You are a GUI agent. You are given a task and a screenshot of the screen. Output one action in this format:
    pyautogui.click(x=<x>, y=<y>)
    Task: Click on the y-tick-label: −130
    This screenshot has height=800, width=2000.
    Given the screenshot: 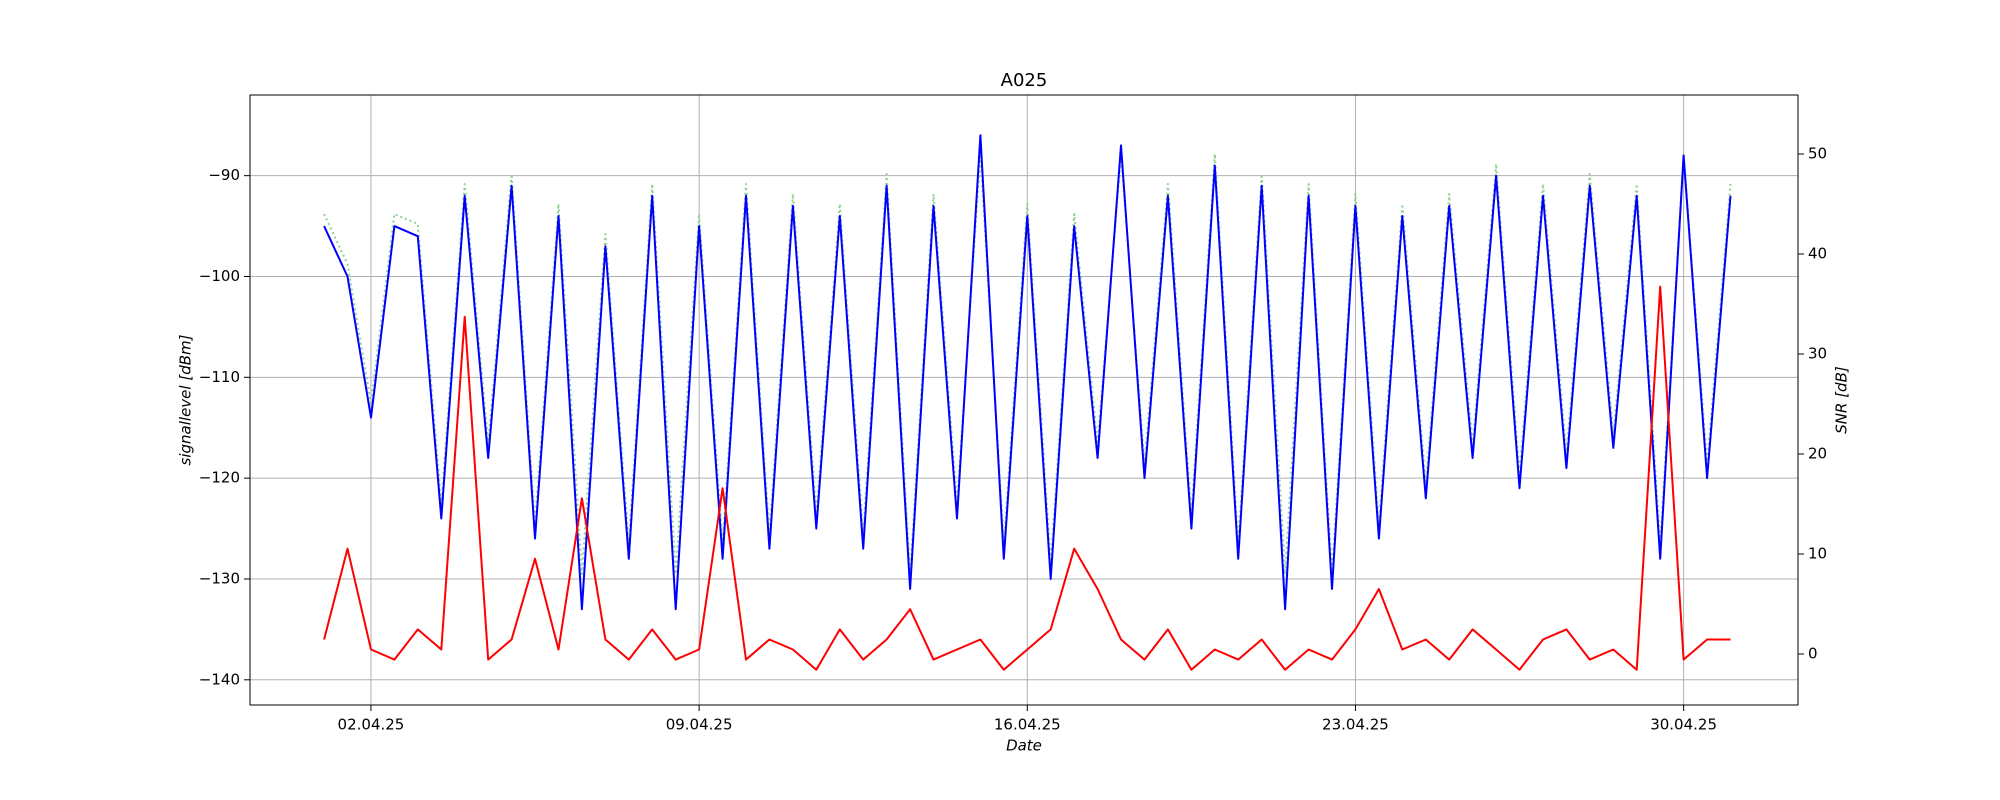 What is the action you would take?
    pyautogui.click(x=219, y=578)
    